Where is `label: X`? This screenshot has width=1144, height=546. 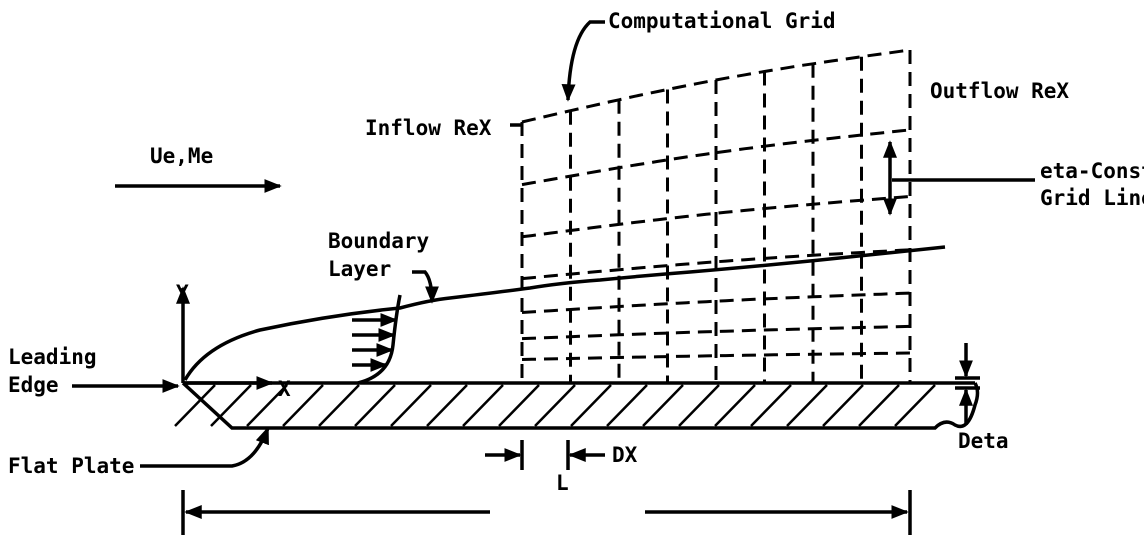
label: X is located at coordinates (284, 389).